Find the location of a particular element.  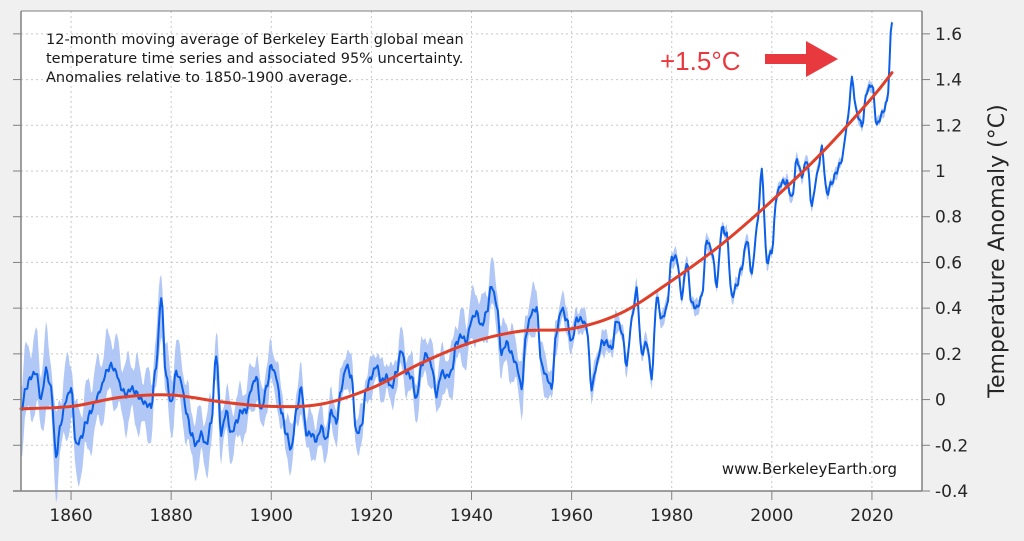

x-tick-label: 1920 is located at coordinates (371, 516).